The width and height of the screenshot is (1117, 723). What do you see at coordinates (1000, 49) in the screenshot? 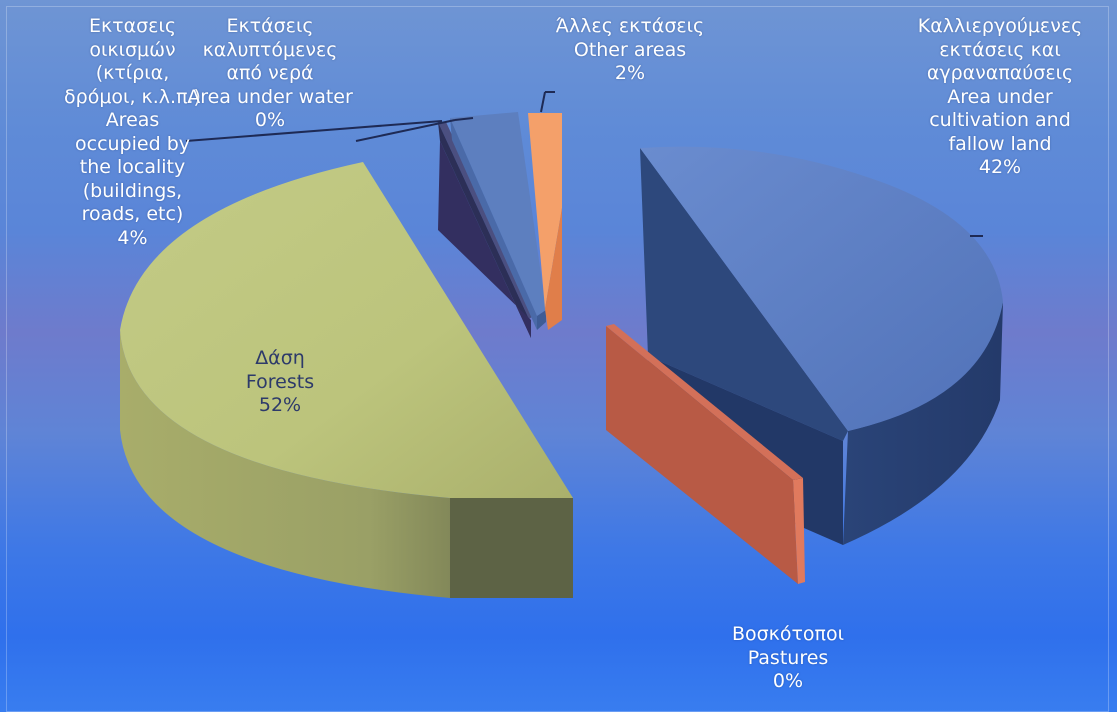
I see `label-cultivation-line: εκτάσεις και` at bounding box center [1000, 49].